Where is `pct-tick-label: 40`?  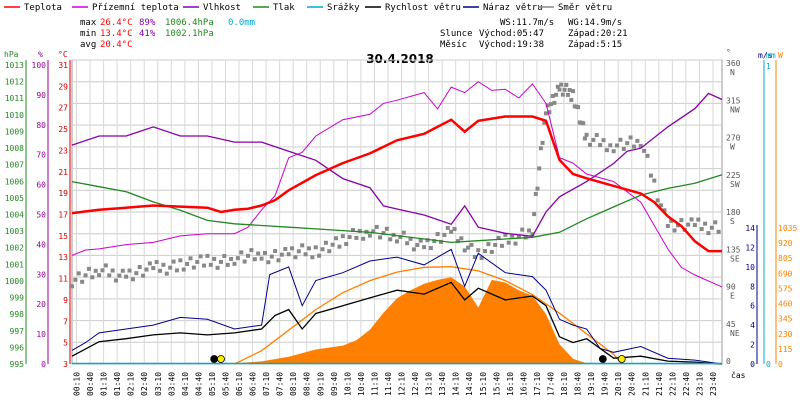
pct-tick-label: 40 is located at coordinates (41, 244).